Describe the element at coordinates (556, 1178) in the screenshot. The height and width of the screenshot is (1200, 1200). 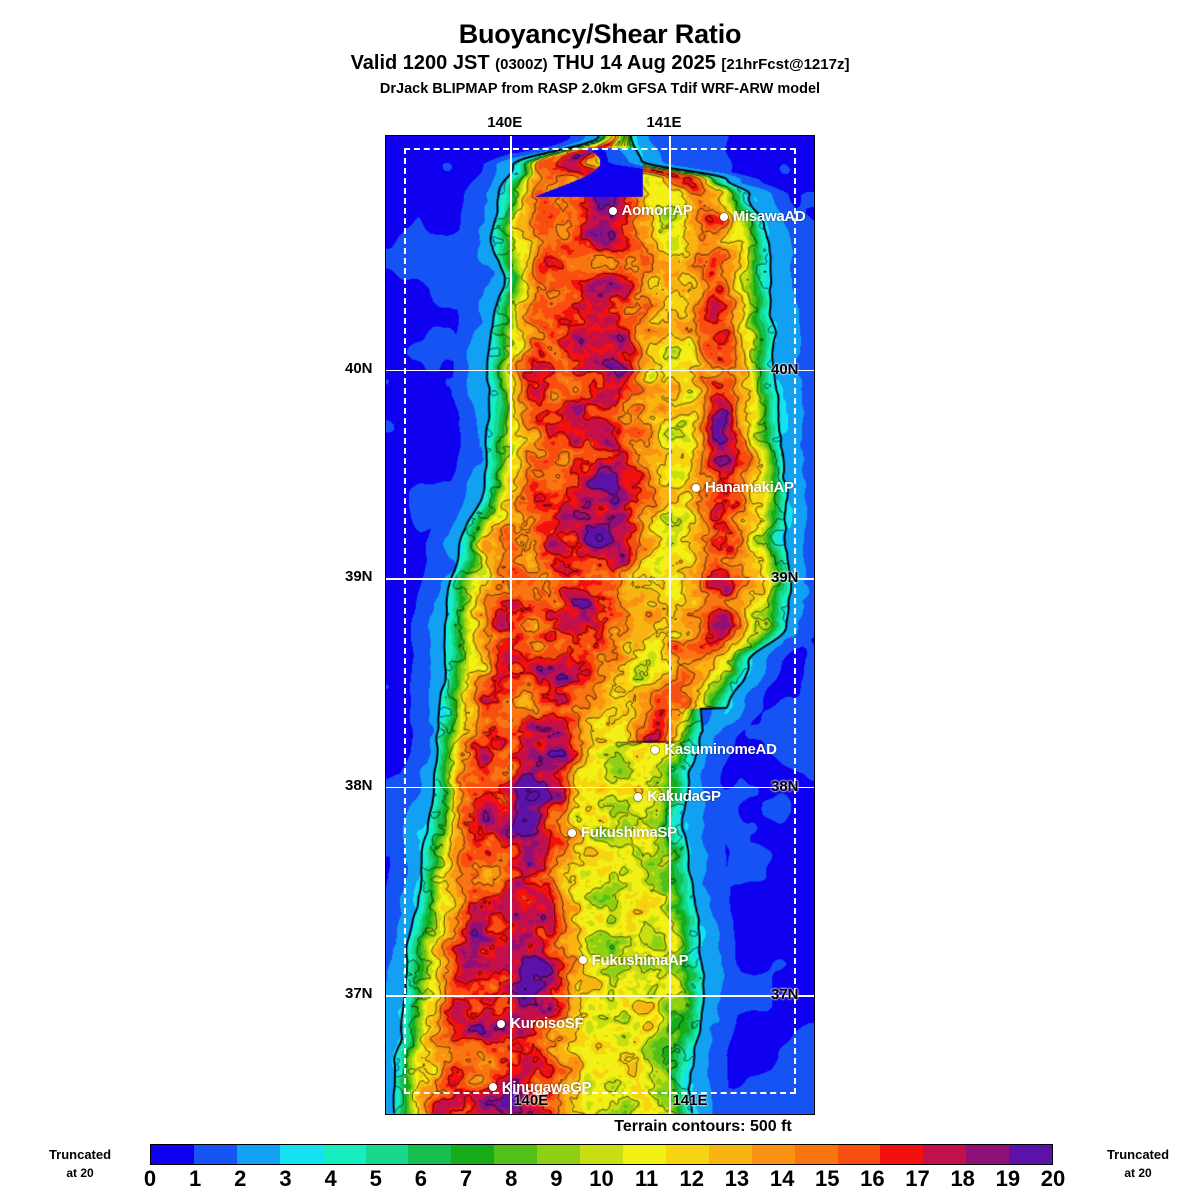
I see `colorbar-tick-9: 9` at that location.